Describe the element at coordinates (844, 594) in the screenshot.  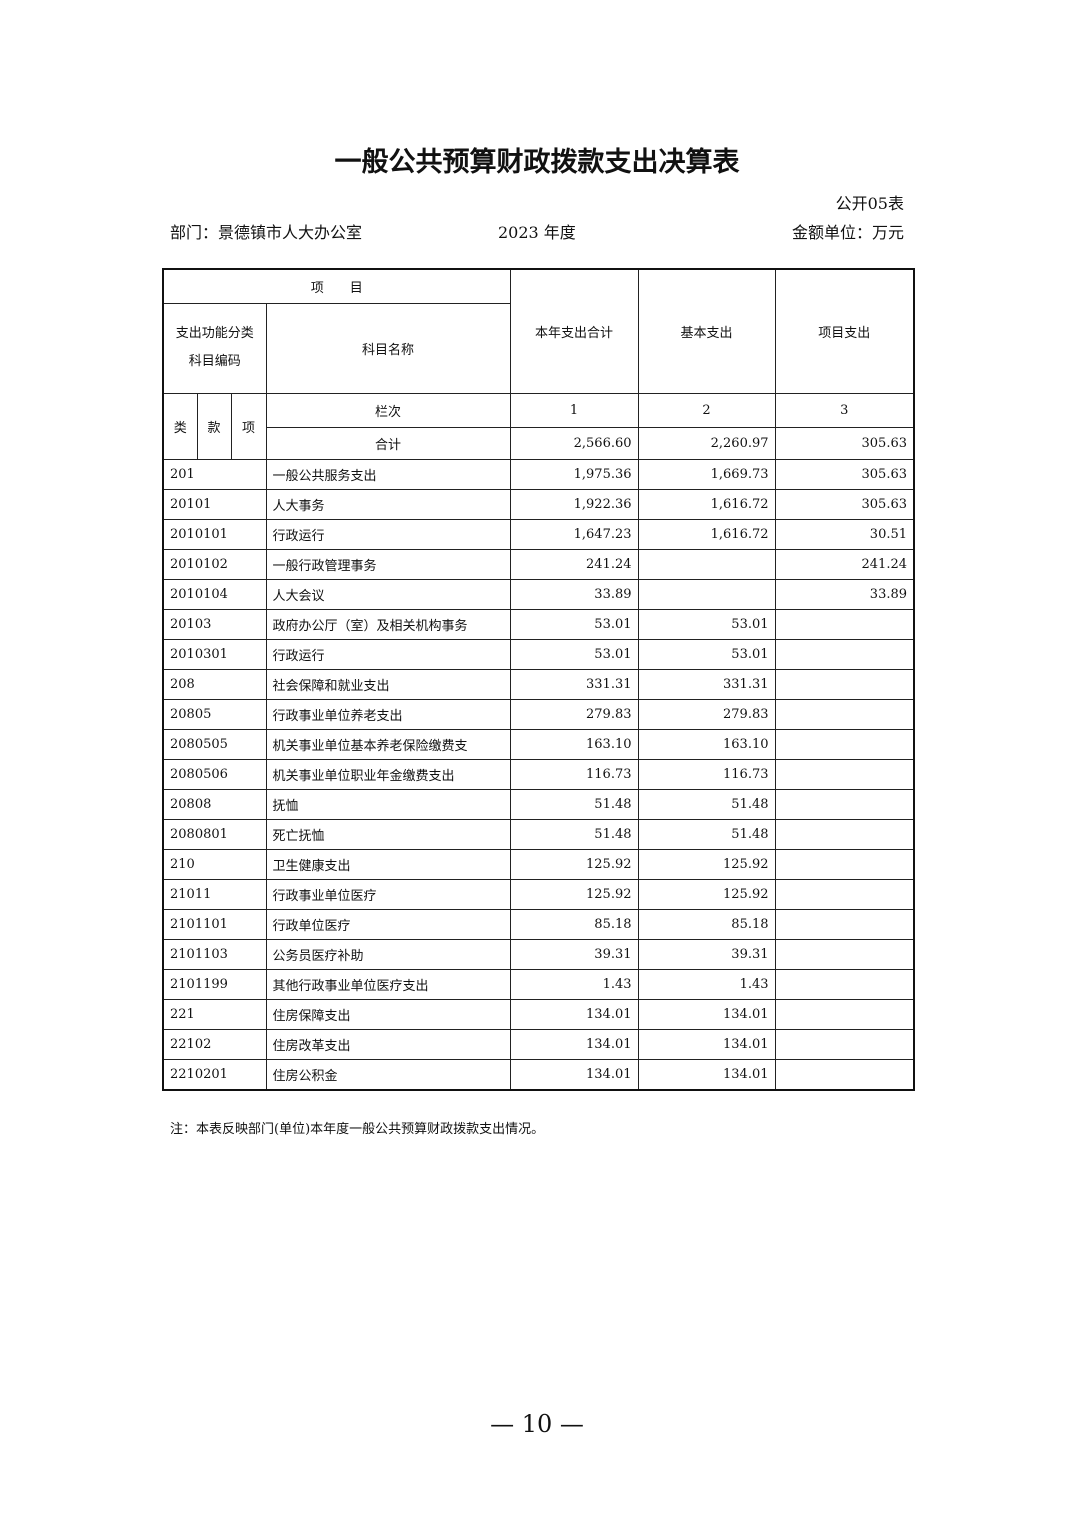
I see `project-cell: 33.89` at that location.